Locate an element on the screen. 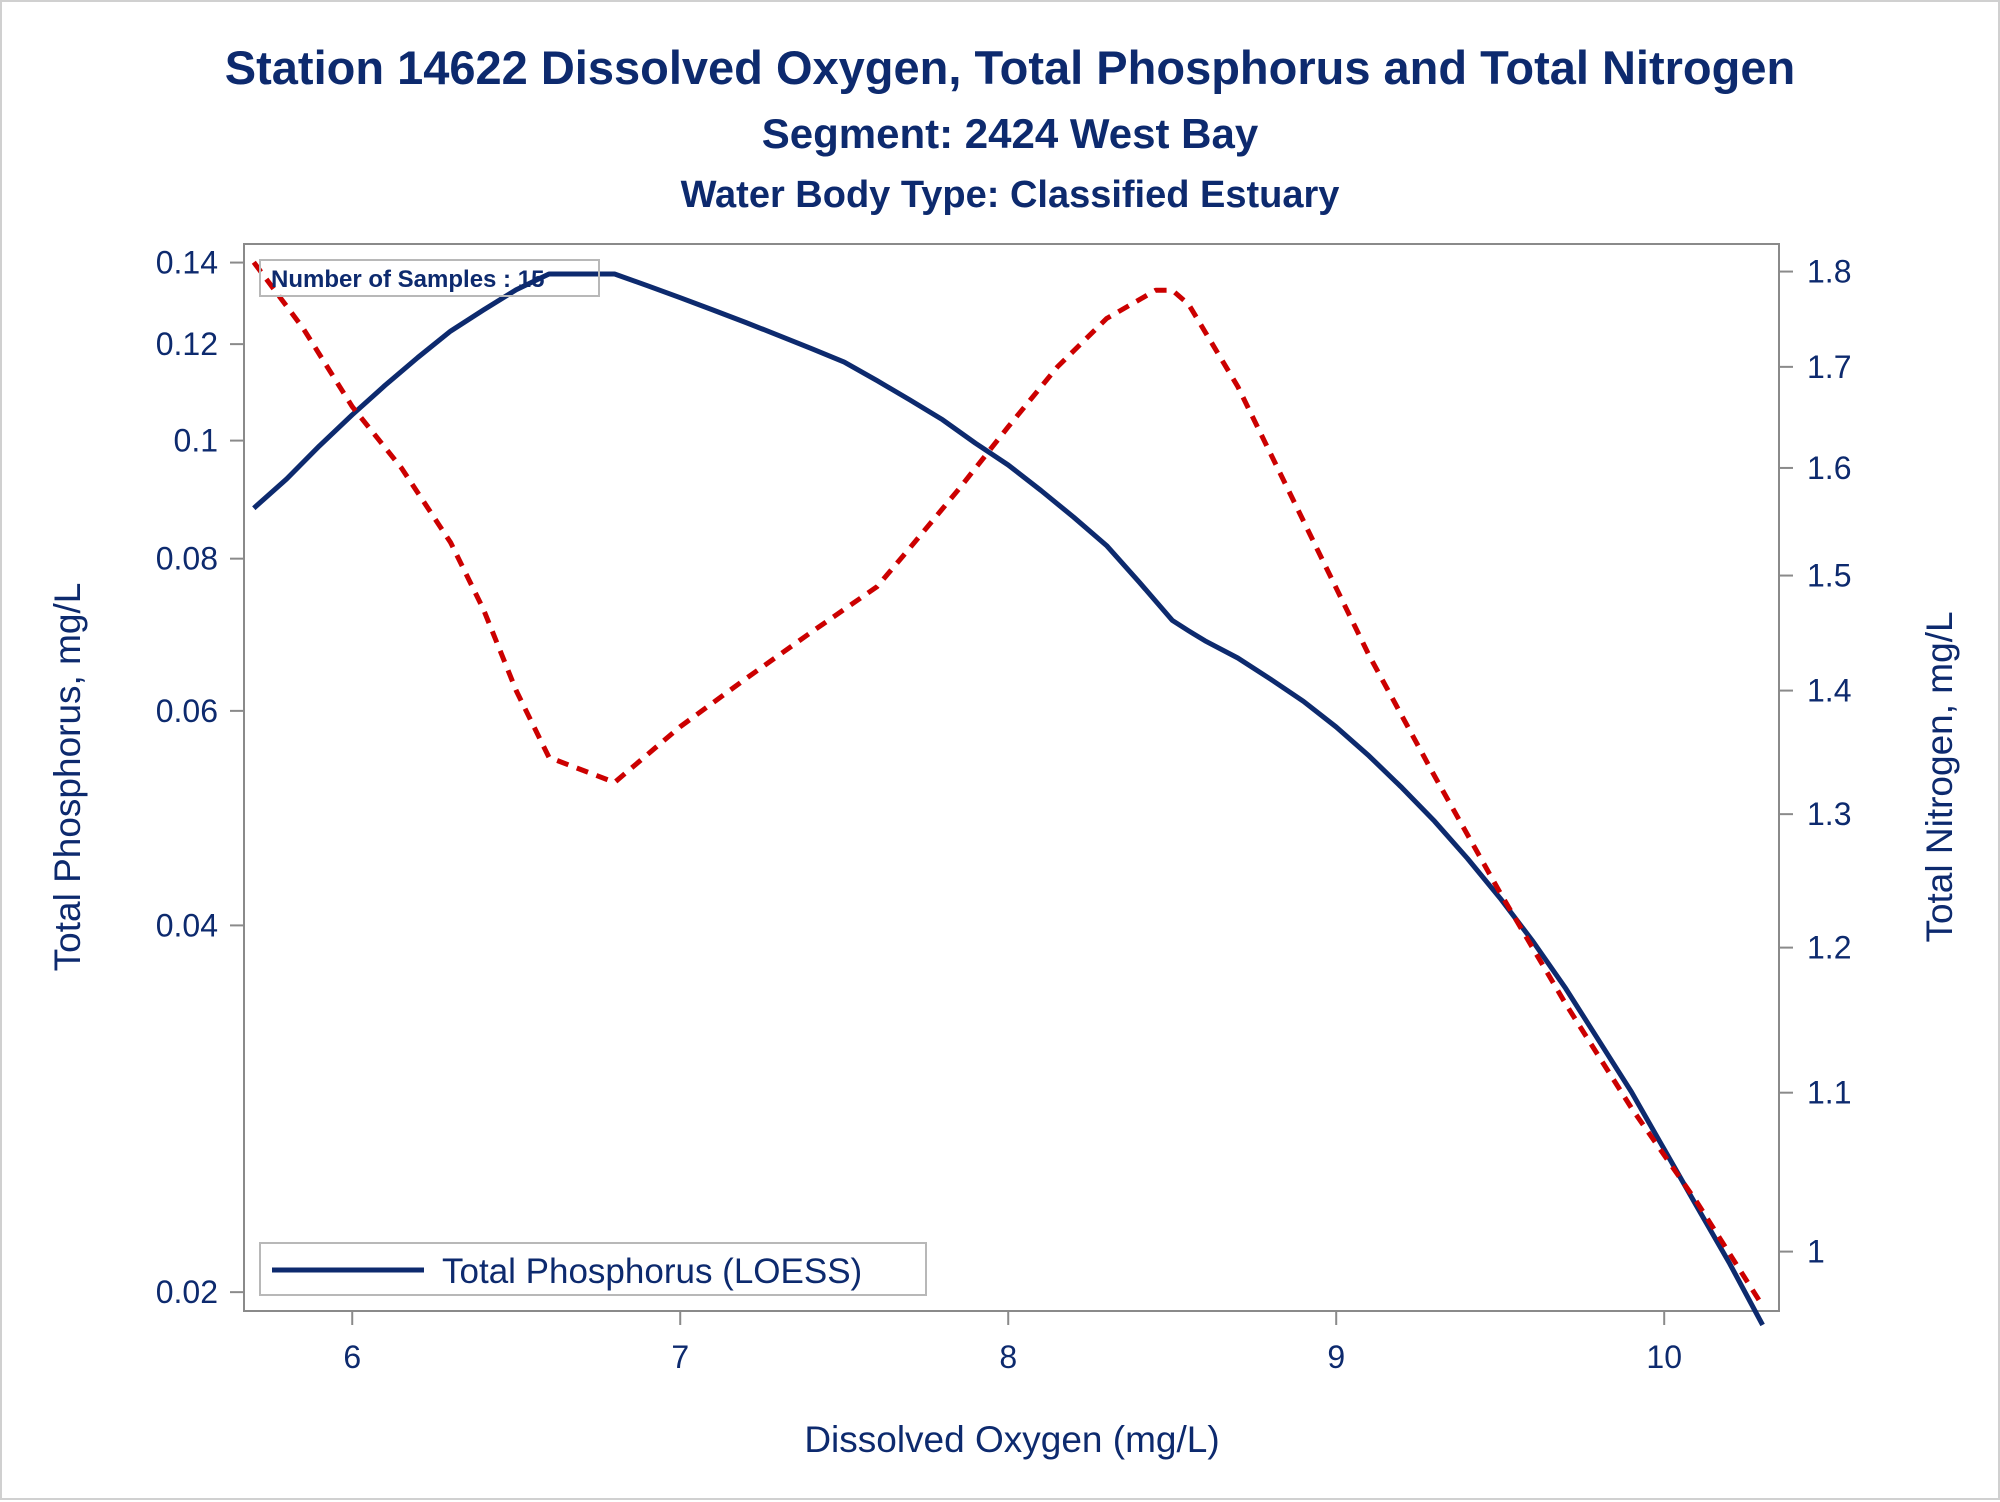  y-right-tick-label: 1 is located at coordinates (1816, 1252).